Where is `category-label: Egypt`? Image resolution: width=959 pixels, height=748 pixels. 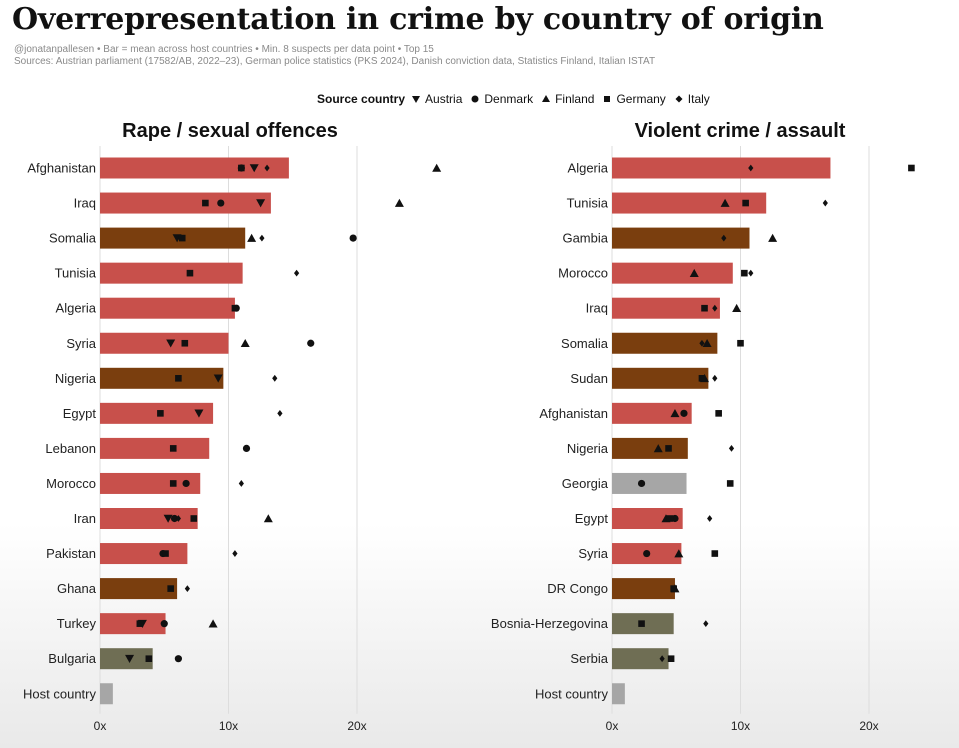
category-label: Egypt is located at coordinates (80, 413).